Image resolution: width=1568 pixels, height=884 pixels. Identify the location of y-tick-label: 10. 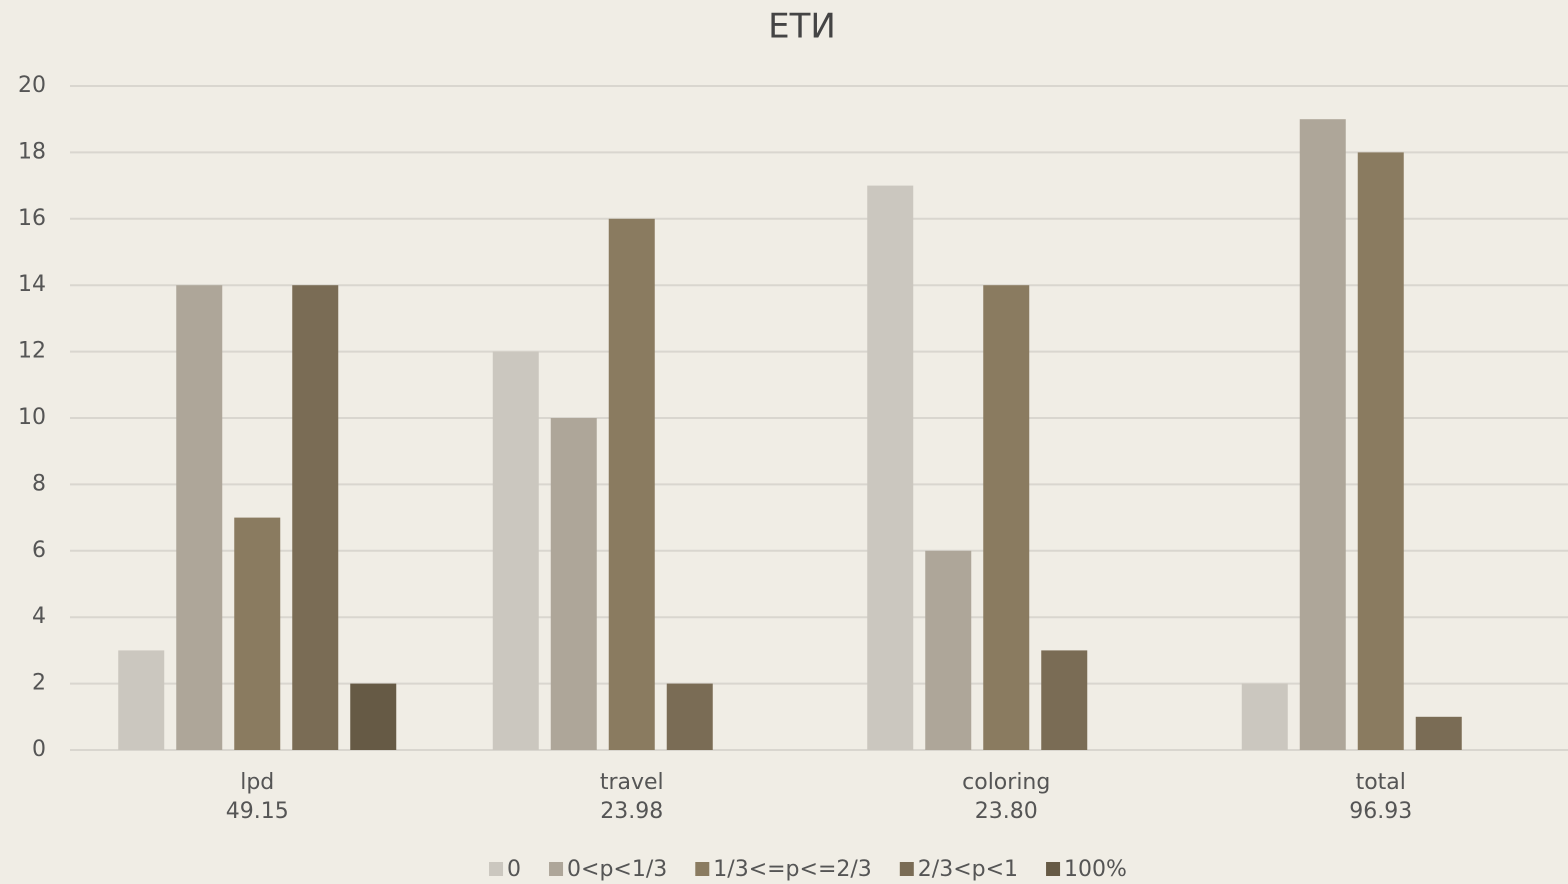
(32, 417).